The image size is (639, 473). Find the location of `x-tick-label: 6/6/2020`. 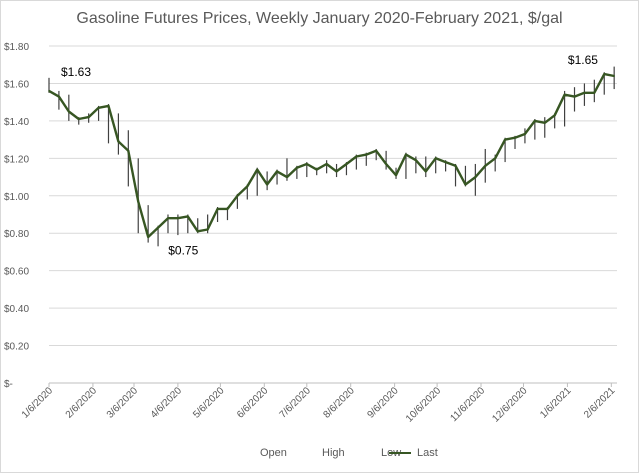

x-tick-label: 6/6/2020 is located at coordinates (253, 403).